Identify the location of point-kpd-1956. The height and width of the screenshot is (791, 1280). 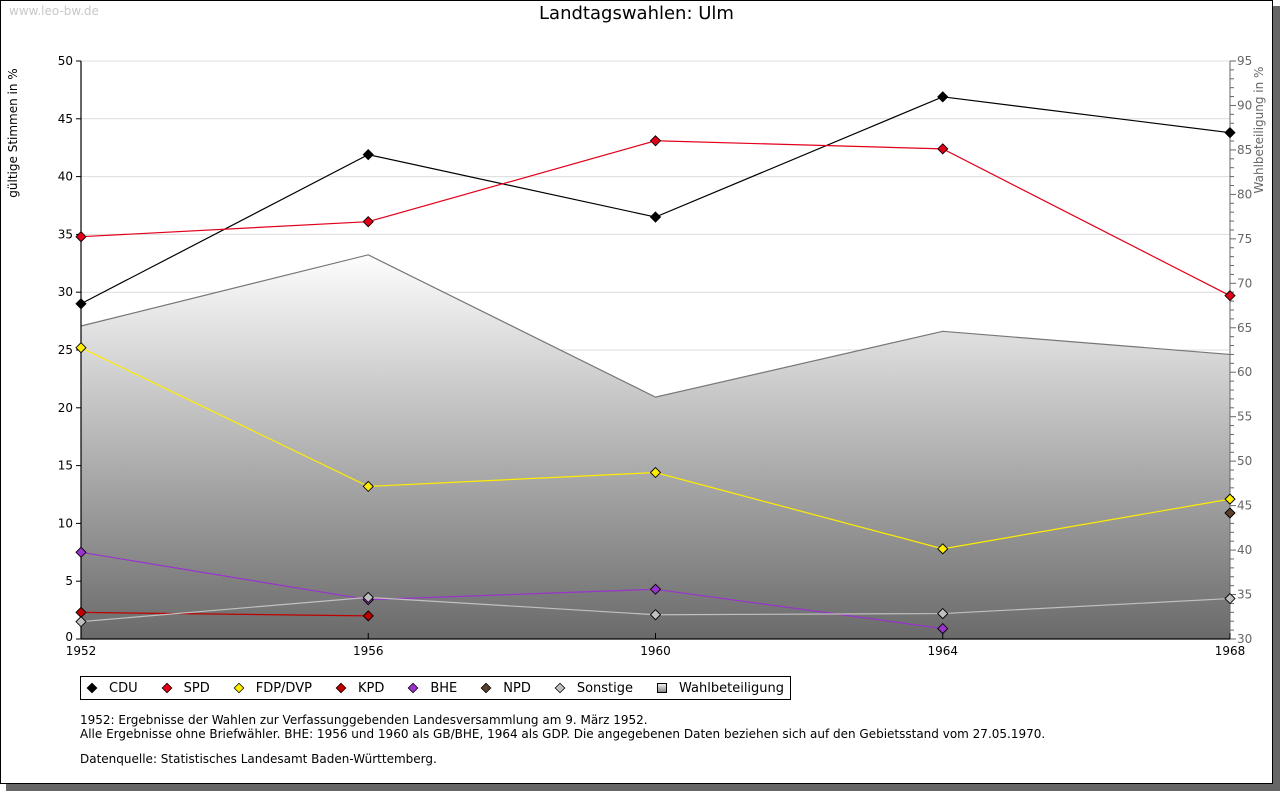
(368, 616).